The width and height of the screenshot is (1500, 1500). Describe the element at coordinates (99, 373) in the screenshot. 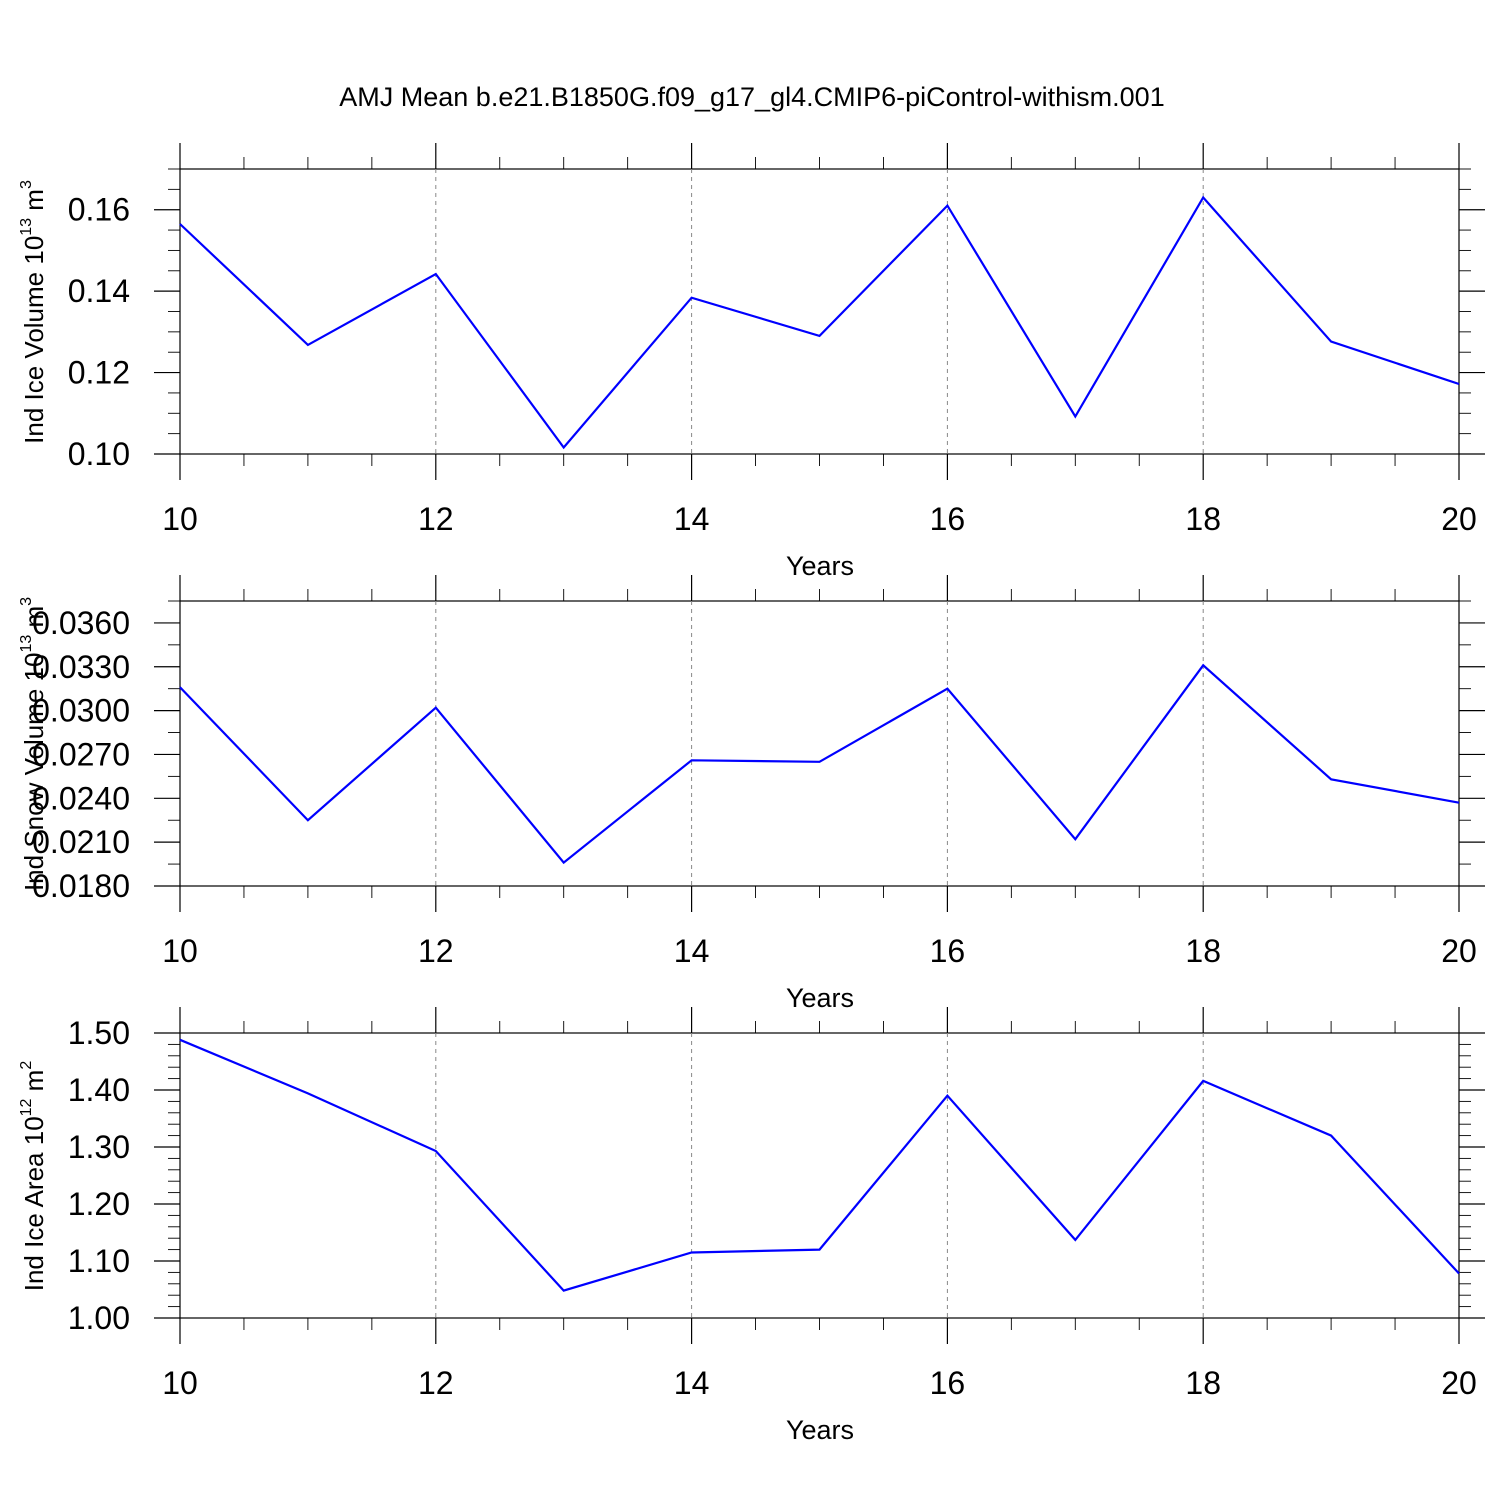

I see `y-tick-label: 0.12` at that location.